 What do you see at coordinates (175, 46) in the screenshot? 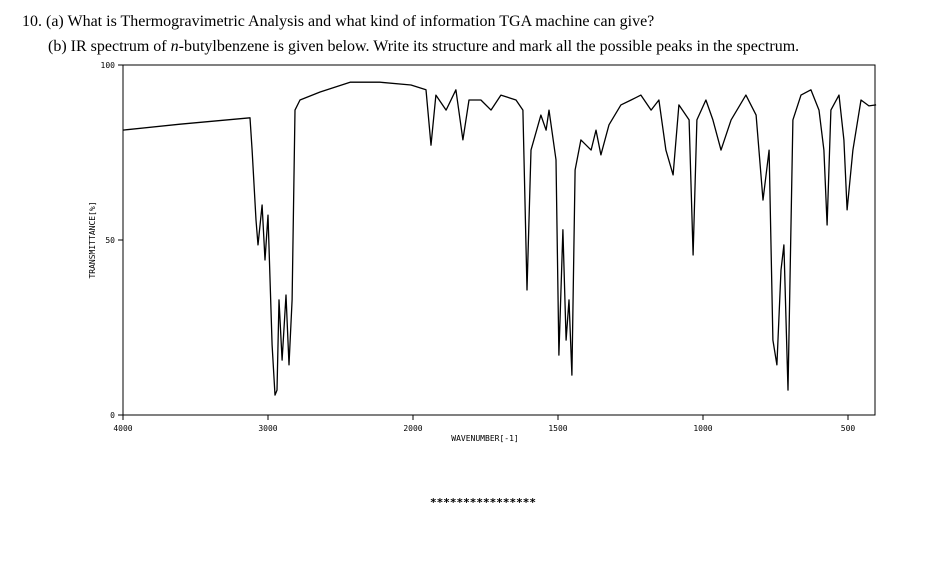
I see `question-b-italic: n` at bounding box center [175, 46].